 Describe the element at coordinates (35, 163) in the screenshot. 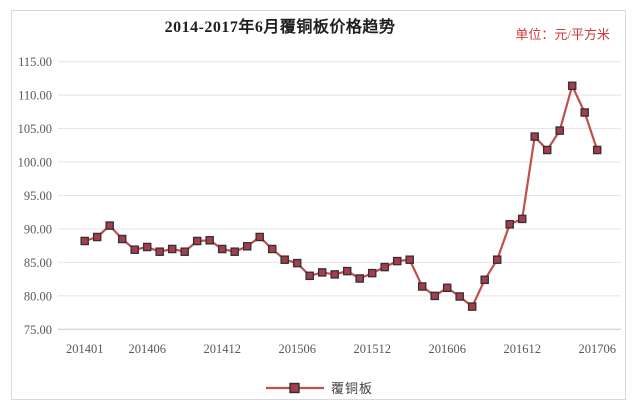

I see `y-tick-label: 100.00` at that location.